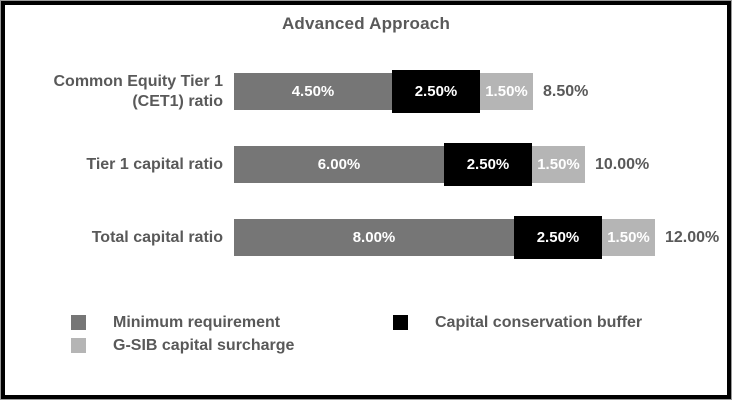 This screenshot has height=400, width=732. What do you see at coordinates (154, 164) in the screenshot?
I see `category-label: Tier 1 capital ratio` at bounding box center [154, 164].